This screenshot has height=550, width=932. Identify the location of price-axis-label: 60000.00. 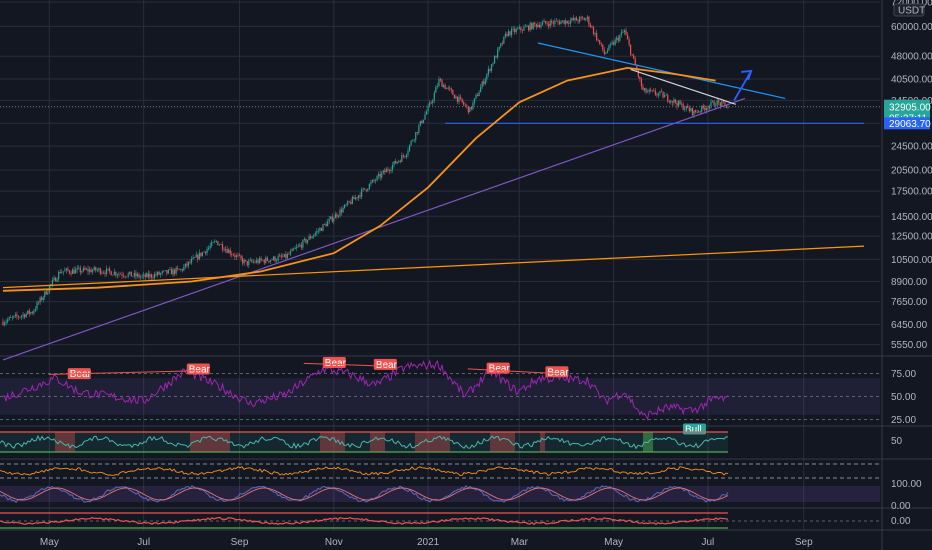
(911, 27).